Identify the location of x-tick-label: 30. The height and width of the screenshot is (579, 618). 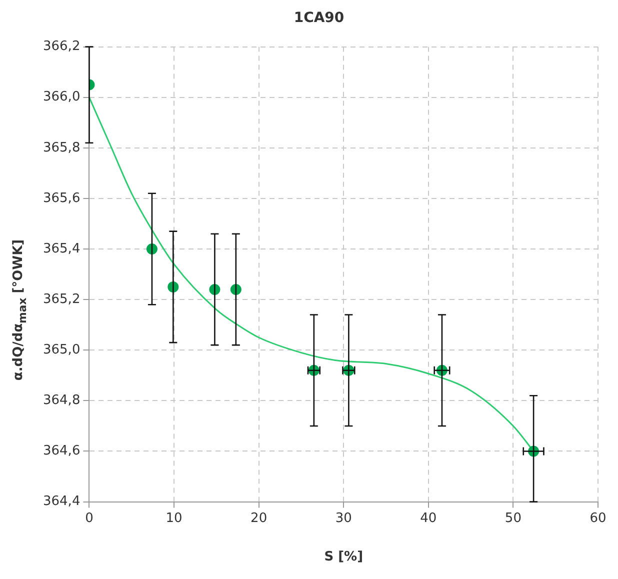
(343, 518).